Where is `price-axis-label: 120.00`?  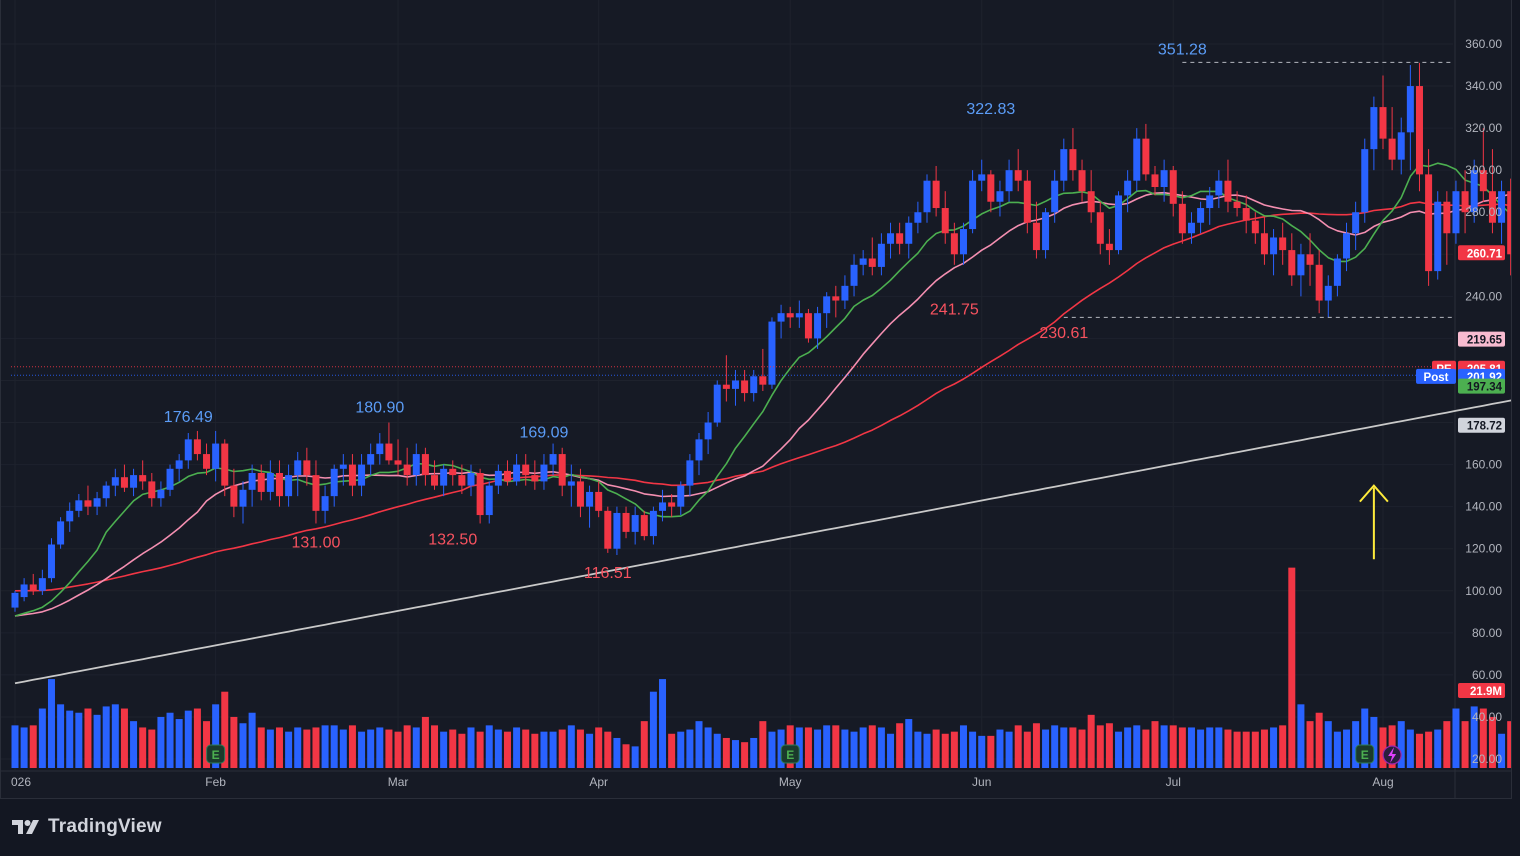 price-axis-label: 120.00 is located at coordinates (1483, 549).